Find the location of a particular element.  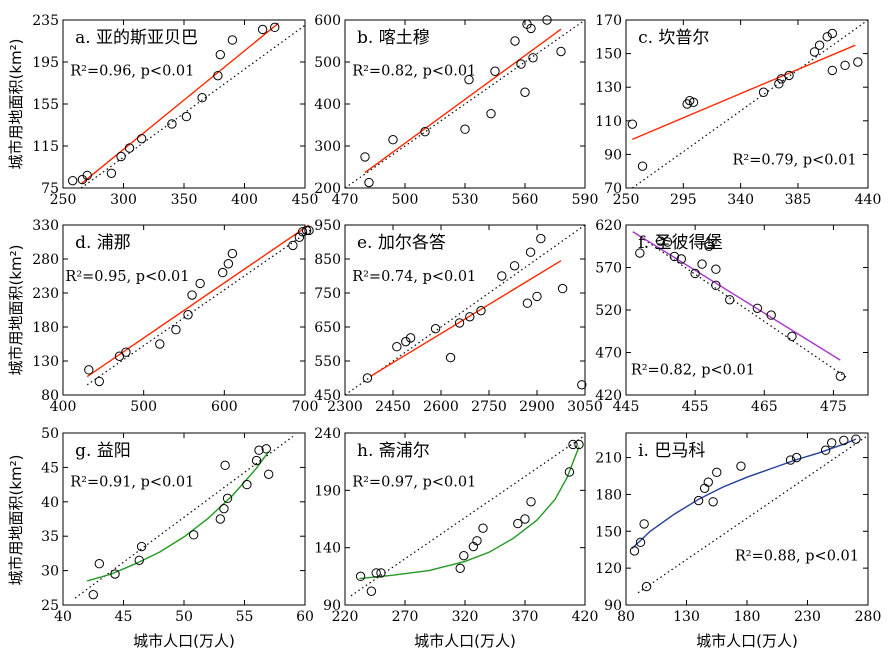

panel-title: a. 亚的斯亚贝巴 is located at coordinates (136, 38).